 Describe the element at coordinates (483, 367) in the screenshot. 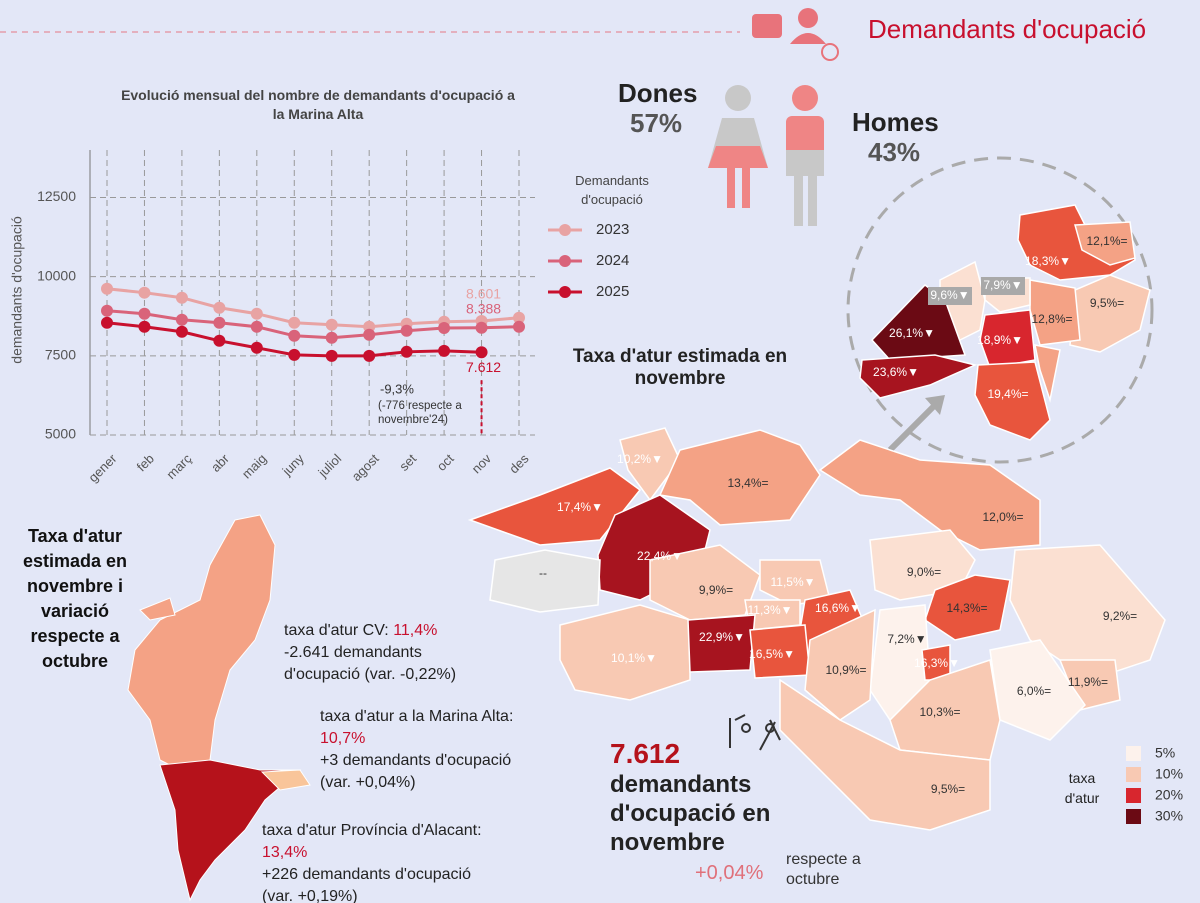

I see `value-label: 7.612` at that location.